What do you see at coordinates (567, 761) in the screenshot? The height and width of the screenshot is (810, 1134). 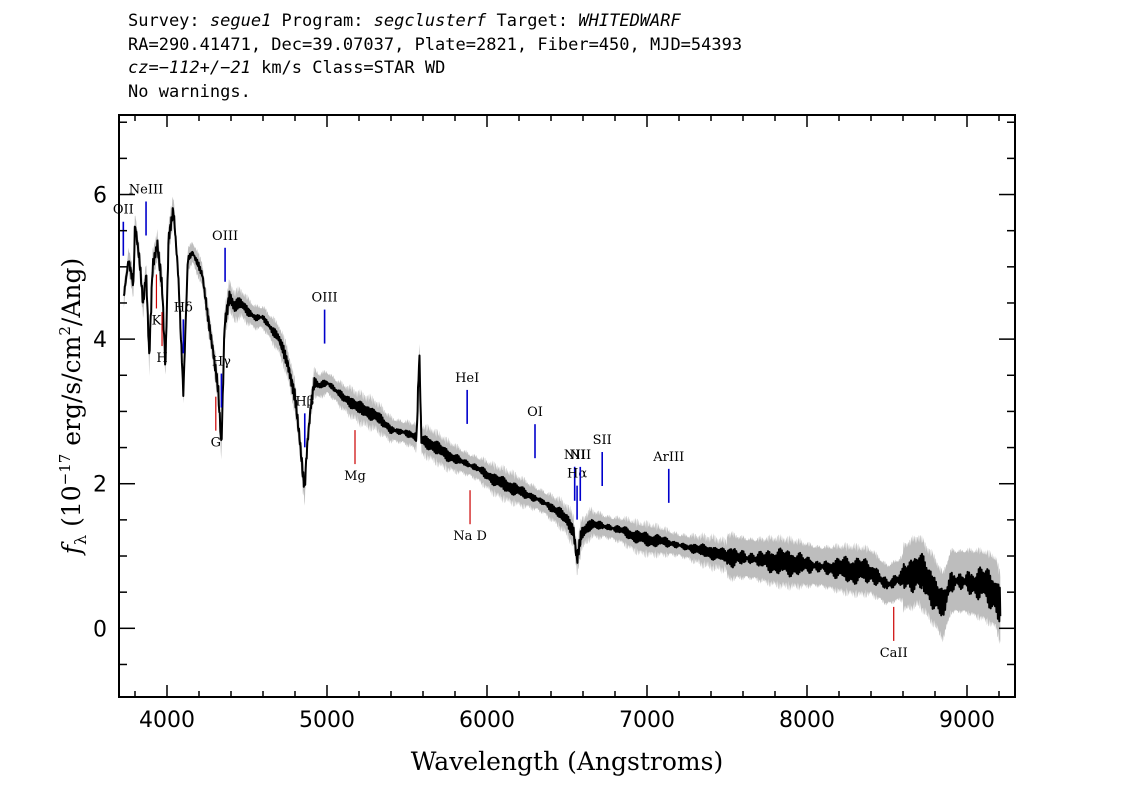 I see `x-axis-title: Wavelength (Angstroms)` at bounding box center [567, 761].